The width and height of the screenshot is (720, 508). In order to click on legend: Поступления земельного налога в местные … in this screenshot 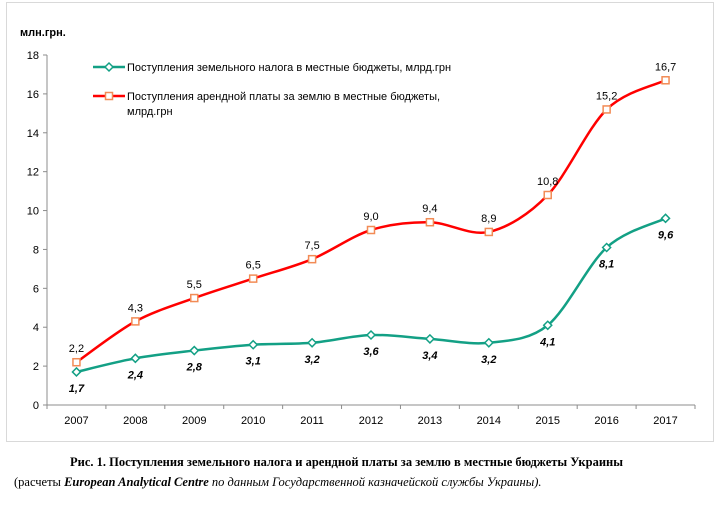, I will do `click(272, 89)`.